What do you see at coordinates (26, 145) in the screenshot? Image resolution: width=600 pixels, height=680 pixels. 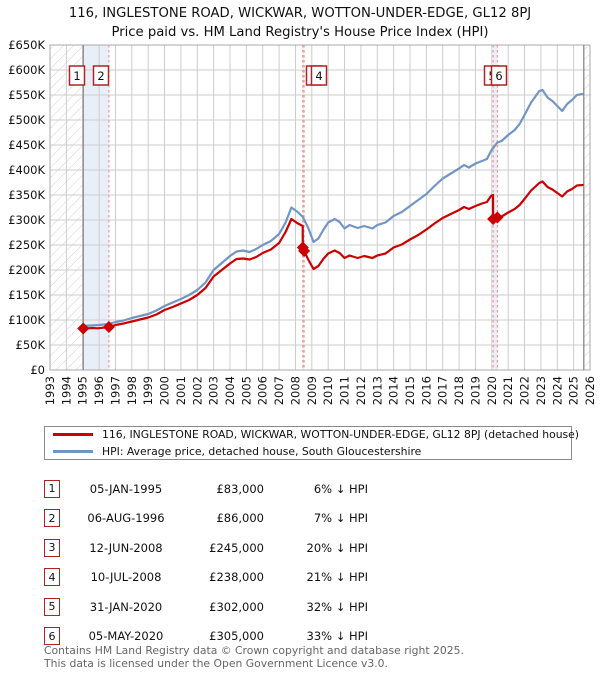 I see `y-tick-label: £450K` at bounding box center [26, 145].